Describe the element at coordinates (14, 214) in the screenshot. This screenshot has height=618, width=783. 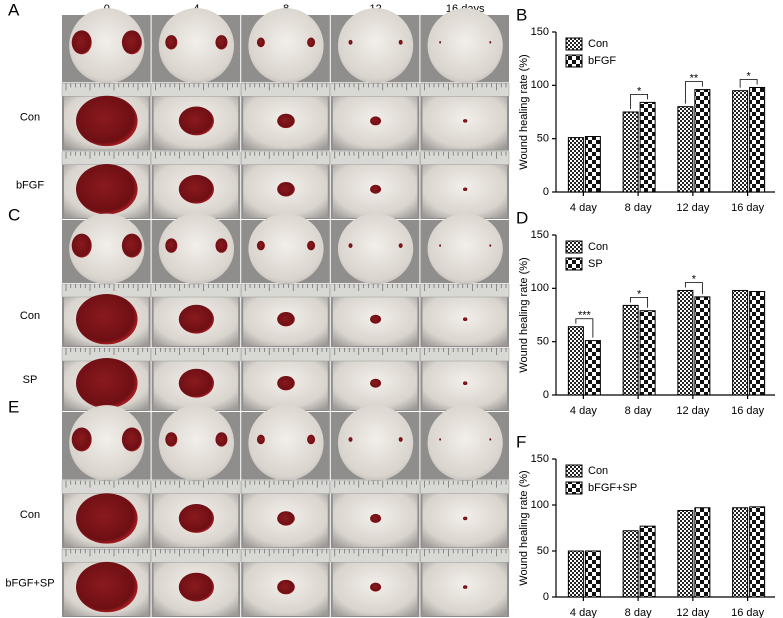
I see `panel-label: C` at that location.